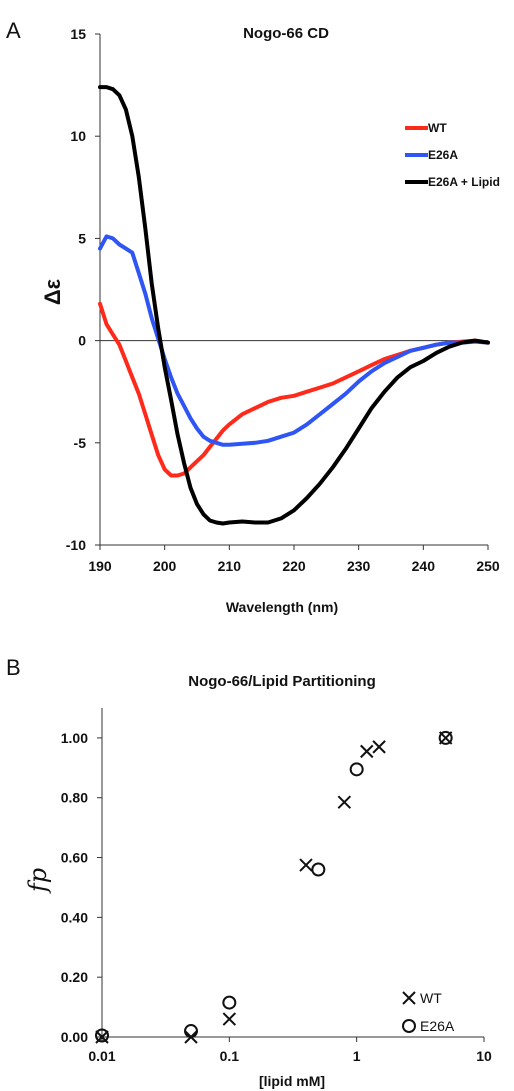  I want to click on chart-b-xtick-label: 10, so click(484, 1056).